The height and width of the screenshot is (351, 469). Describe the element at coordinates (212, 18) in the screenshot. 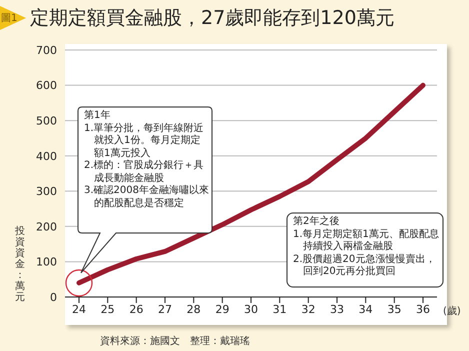

I see `chart-title: 定期定額買金融股，27歲即能存到120萬元` at that location.